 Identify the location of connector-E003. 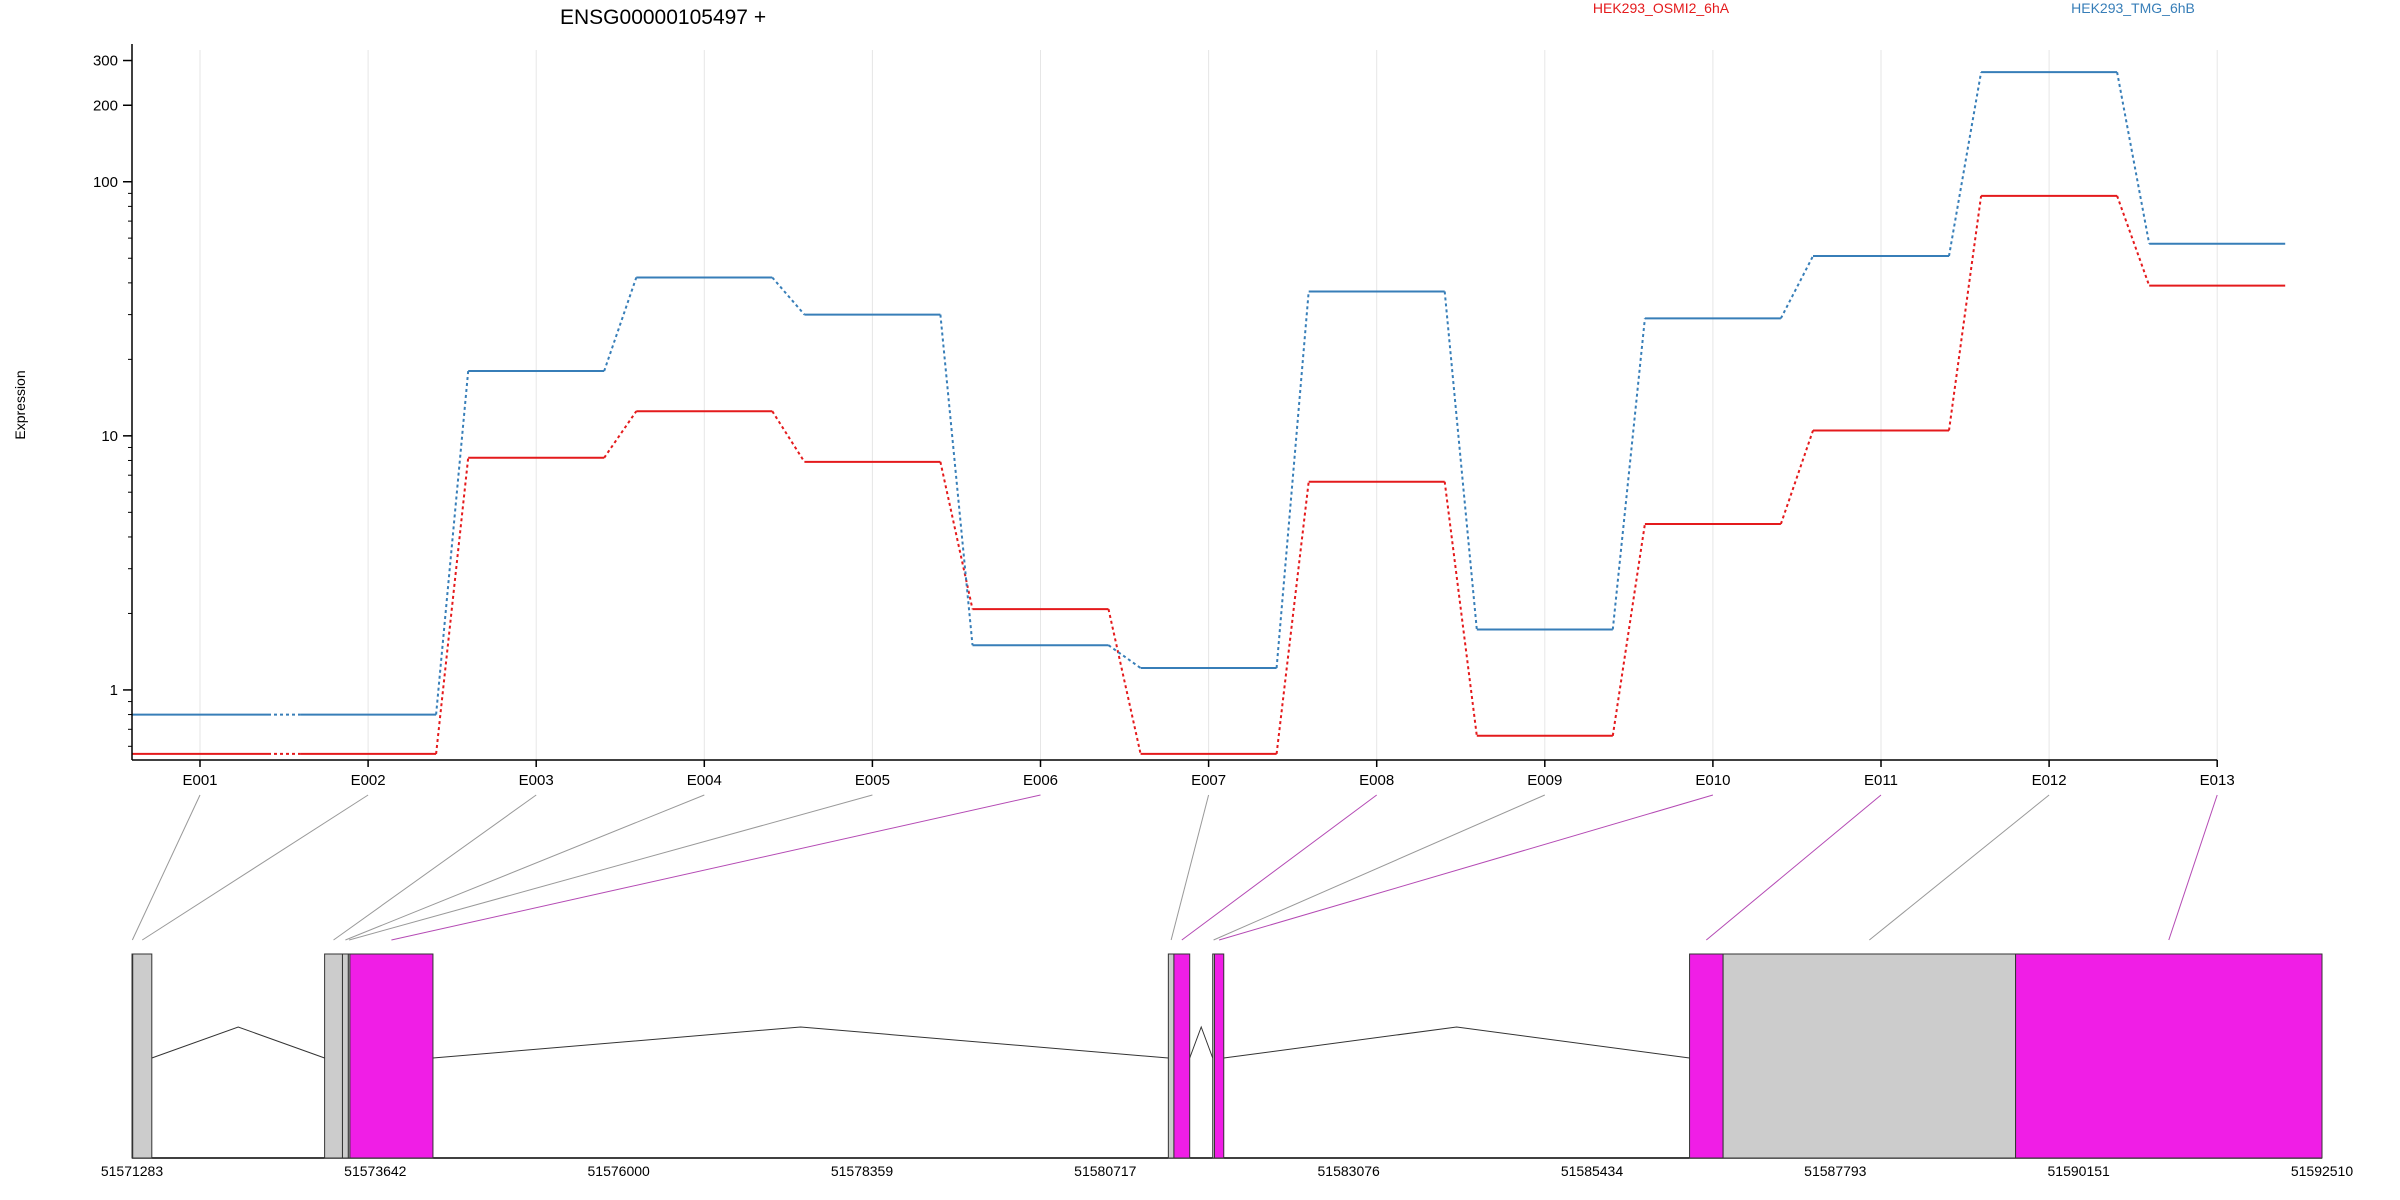
(435, 867).